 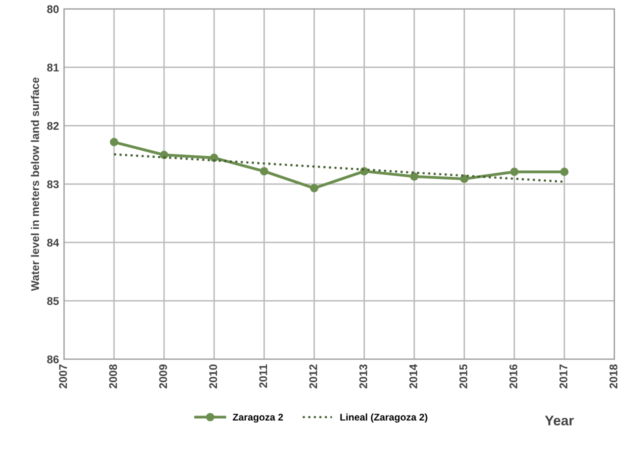 What do you see at coordinates (63, 376) in the screenshot?
I see `x-tick-label: 2007` at bounding box center [63, 376].